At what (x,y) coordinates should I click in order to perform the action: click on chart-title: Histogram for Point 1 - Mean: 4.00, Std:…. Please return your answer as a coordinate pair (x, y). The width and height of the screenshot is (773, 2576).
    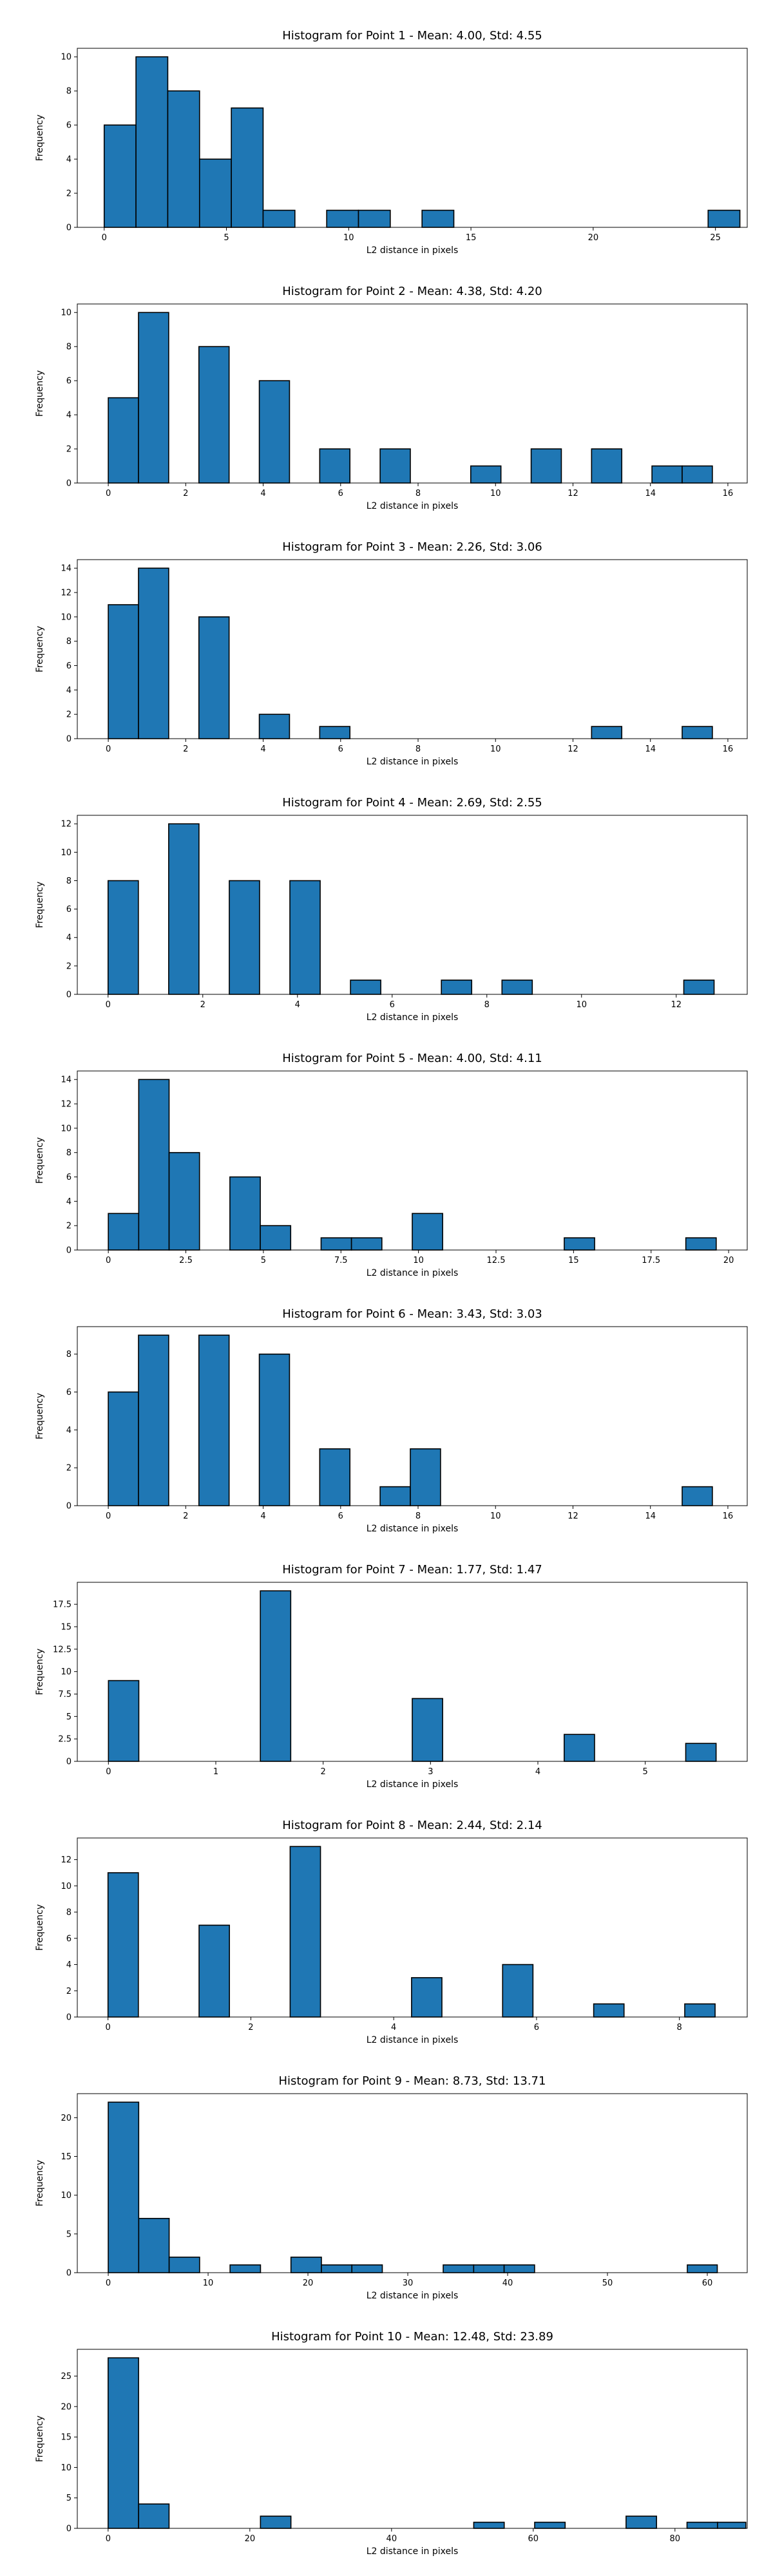
    Looking at the image, I should click on (412, 36).